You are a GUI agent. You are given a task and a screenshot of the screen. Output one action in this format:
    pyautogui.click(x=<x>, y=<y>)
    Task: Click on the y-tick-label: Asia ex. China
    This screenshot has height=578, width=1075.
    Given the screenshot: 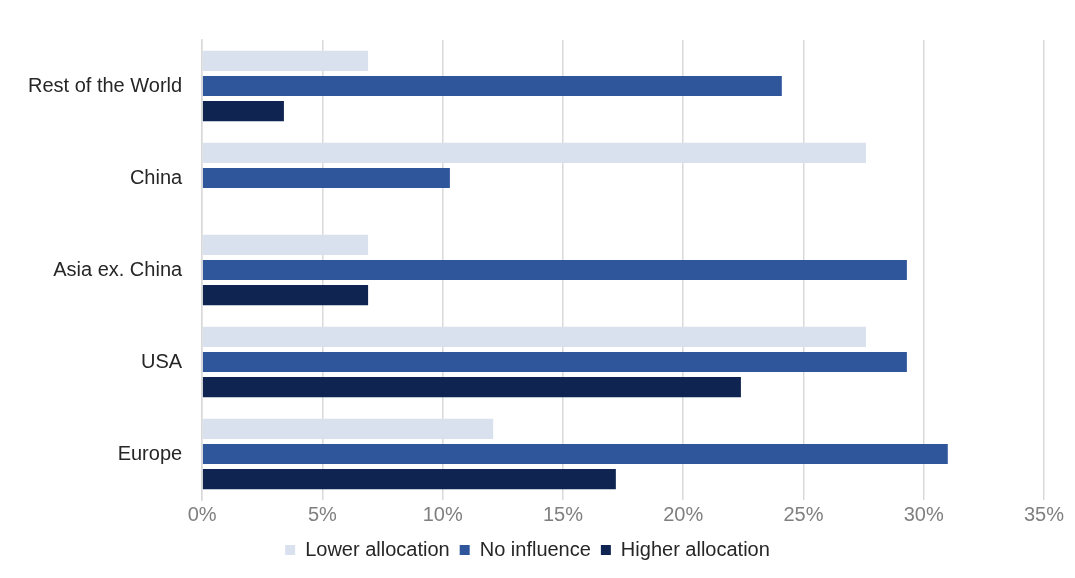 What is the action you would take?
    pyautogui.click(x=118, y=268)
    